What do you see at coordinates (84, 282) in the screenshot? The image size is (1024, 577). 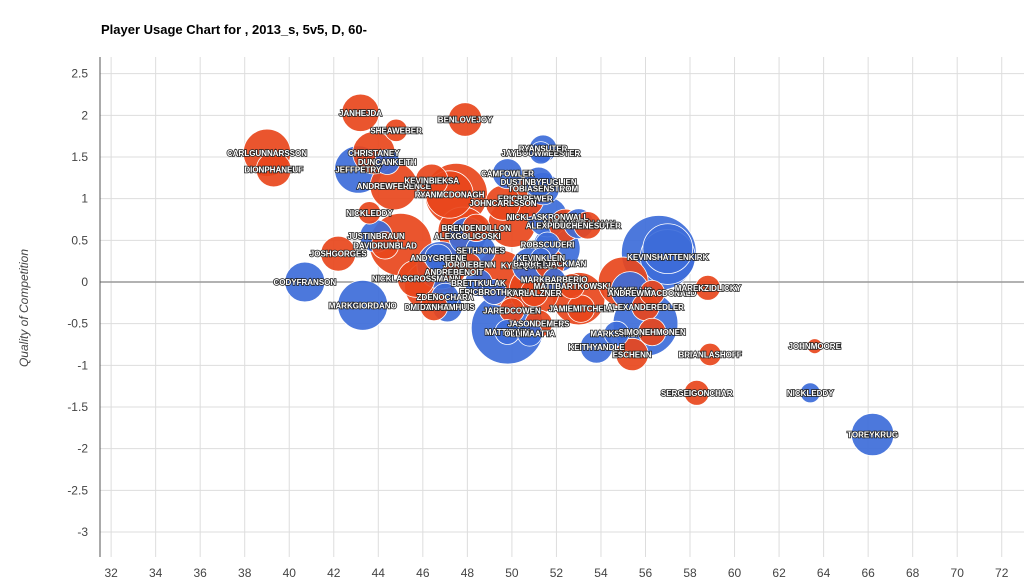 I see `y-tick-label: 0` at bounding box center [84, 282].